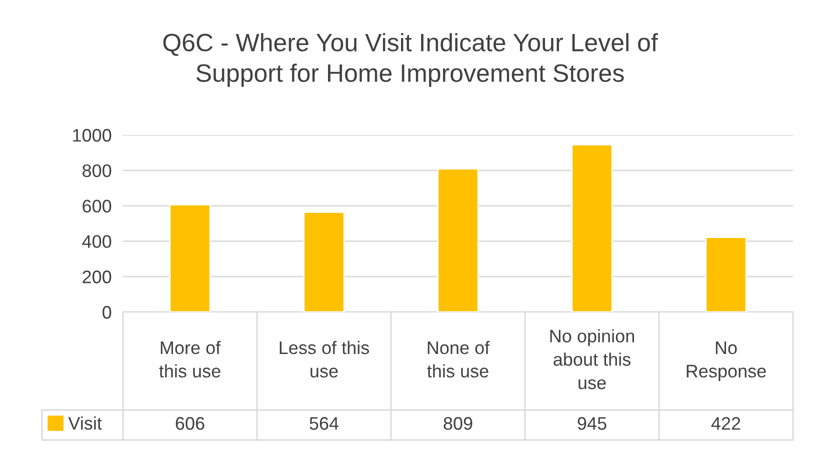 The height and width of the screenshot is (455, 820). Describe the element at coordinates (85, 423) in the screenshot. I see `legend-label: Visit` at that location.